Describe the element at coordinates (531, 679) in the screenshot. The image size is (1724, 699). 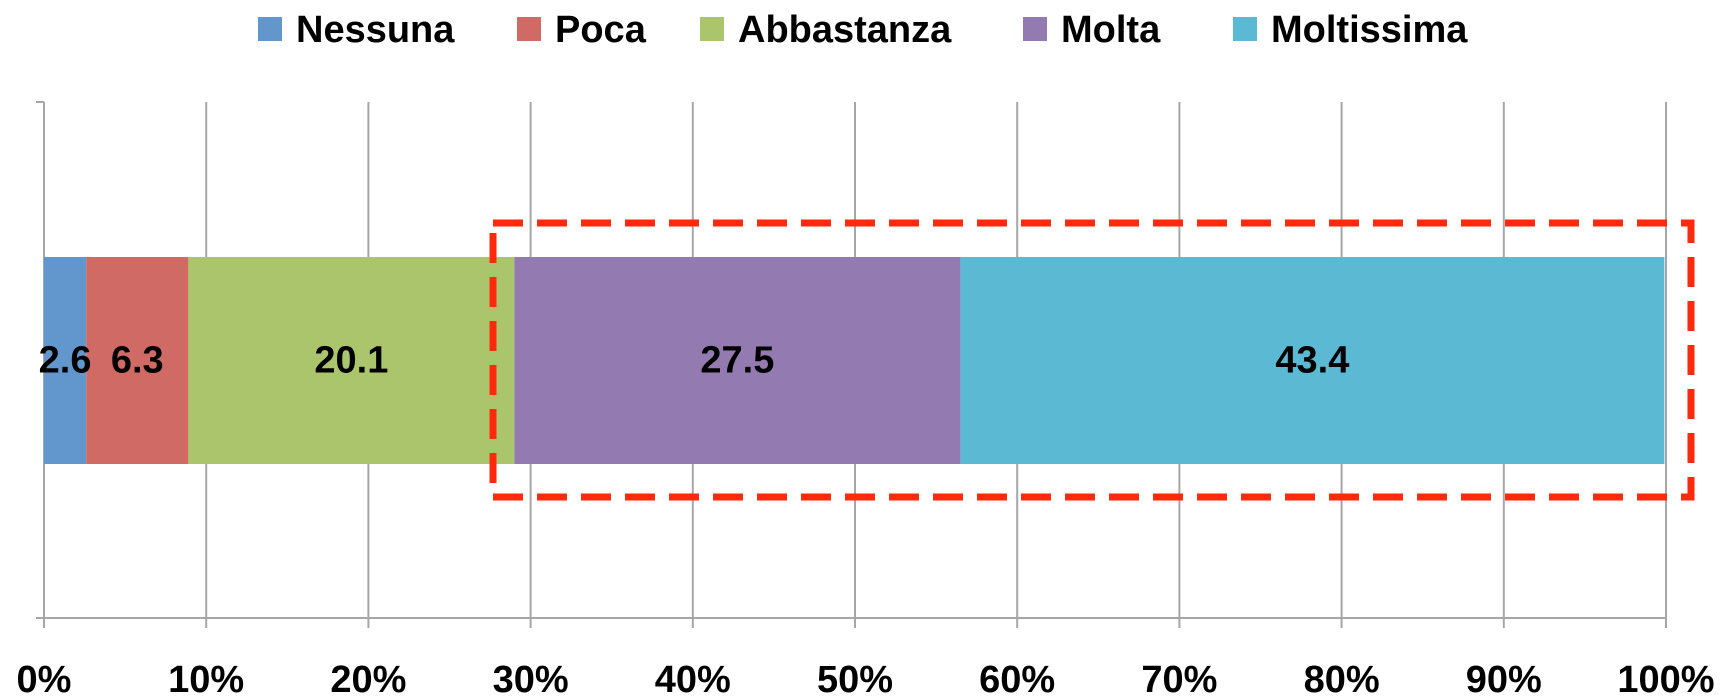
I see `x-tick-label: 30%` at that location.